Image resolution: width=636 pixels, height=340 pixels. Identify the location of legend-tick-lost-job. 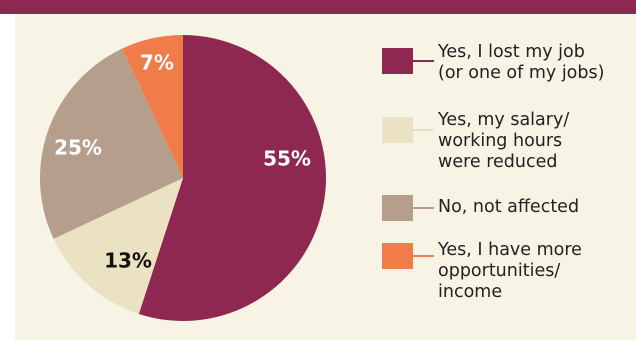
(423, 61).